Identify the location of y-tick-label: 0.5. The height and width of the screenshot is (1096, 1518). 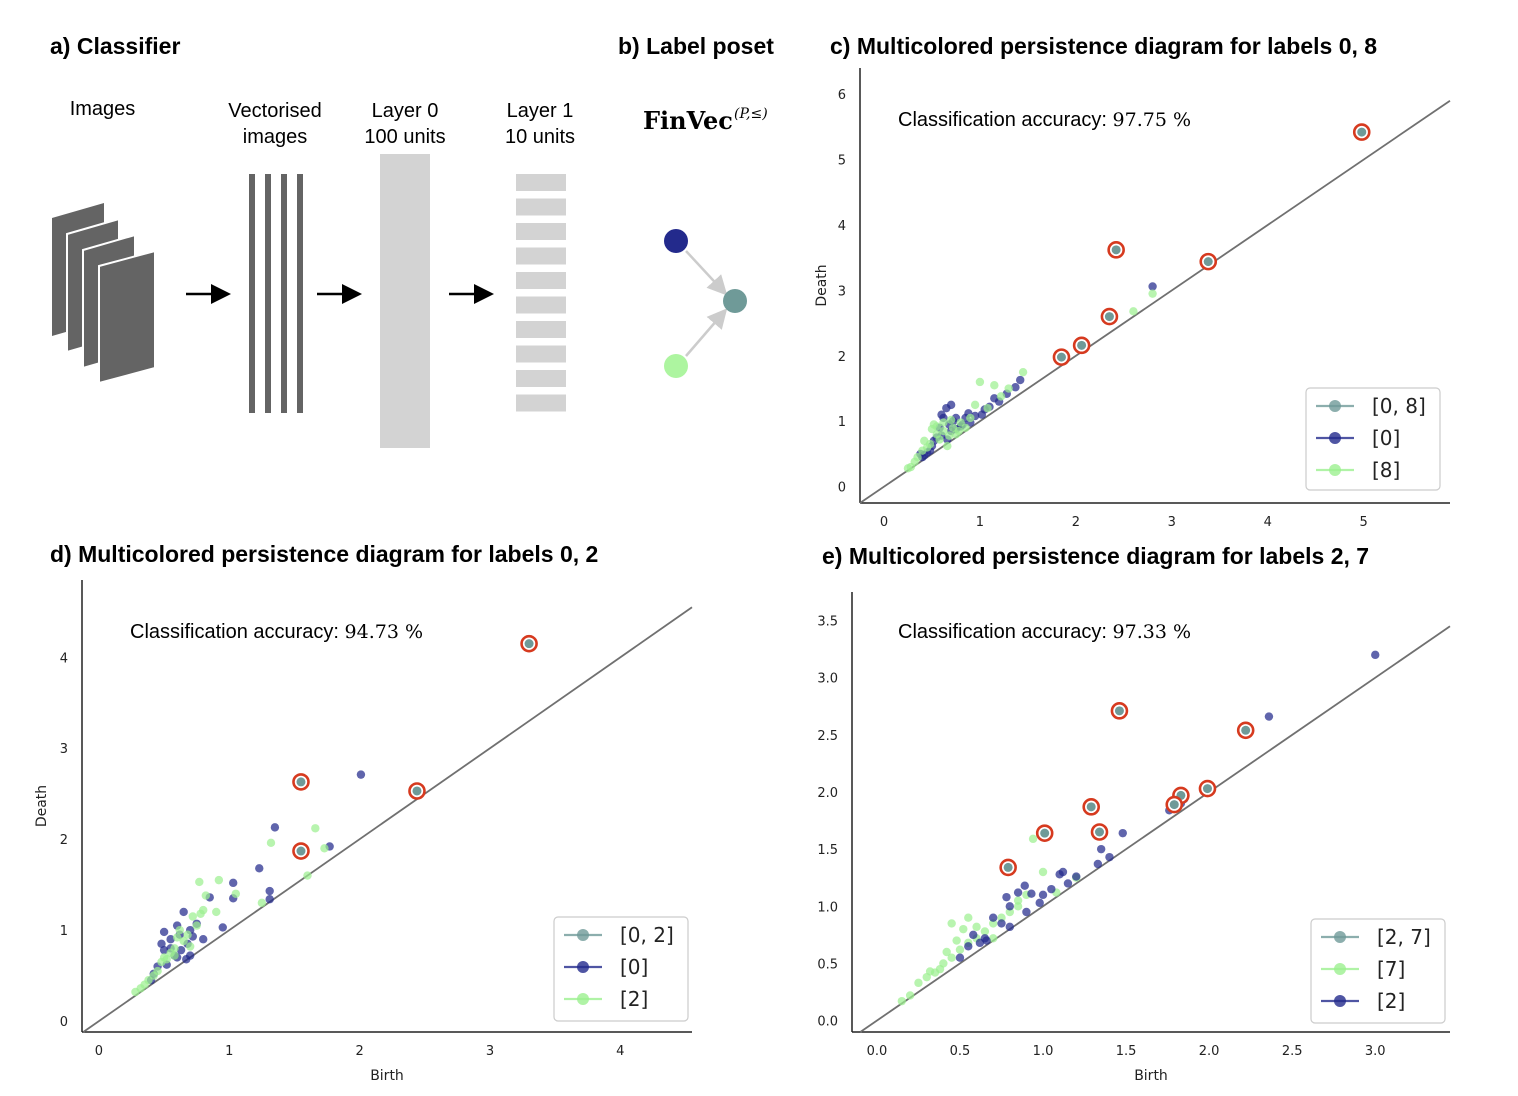
(827, 964).